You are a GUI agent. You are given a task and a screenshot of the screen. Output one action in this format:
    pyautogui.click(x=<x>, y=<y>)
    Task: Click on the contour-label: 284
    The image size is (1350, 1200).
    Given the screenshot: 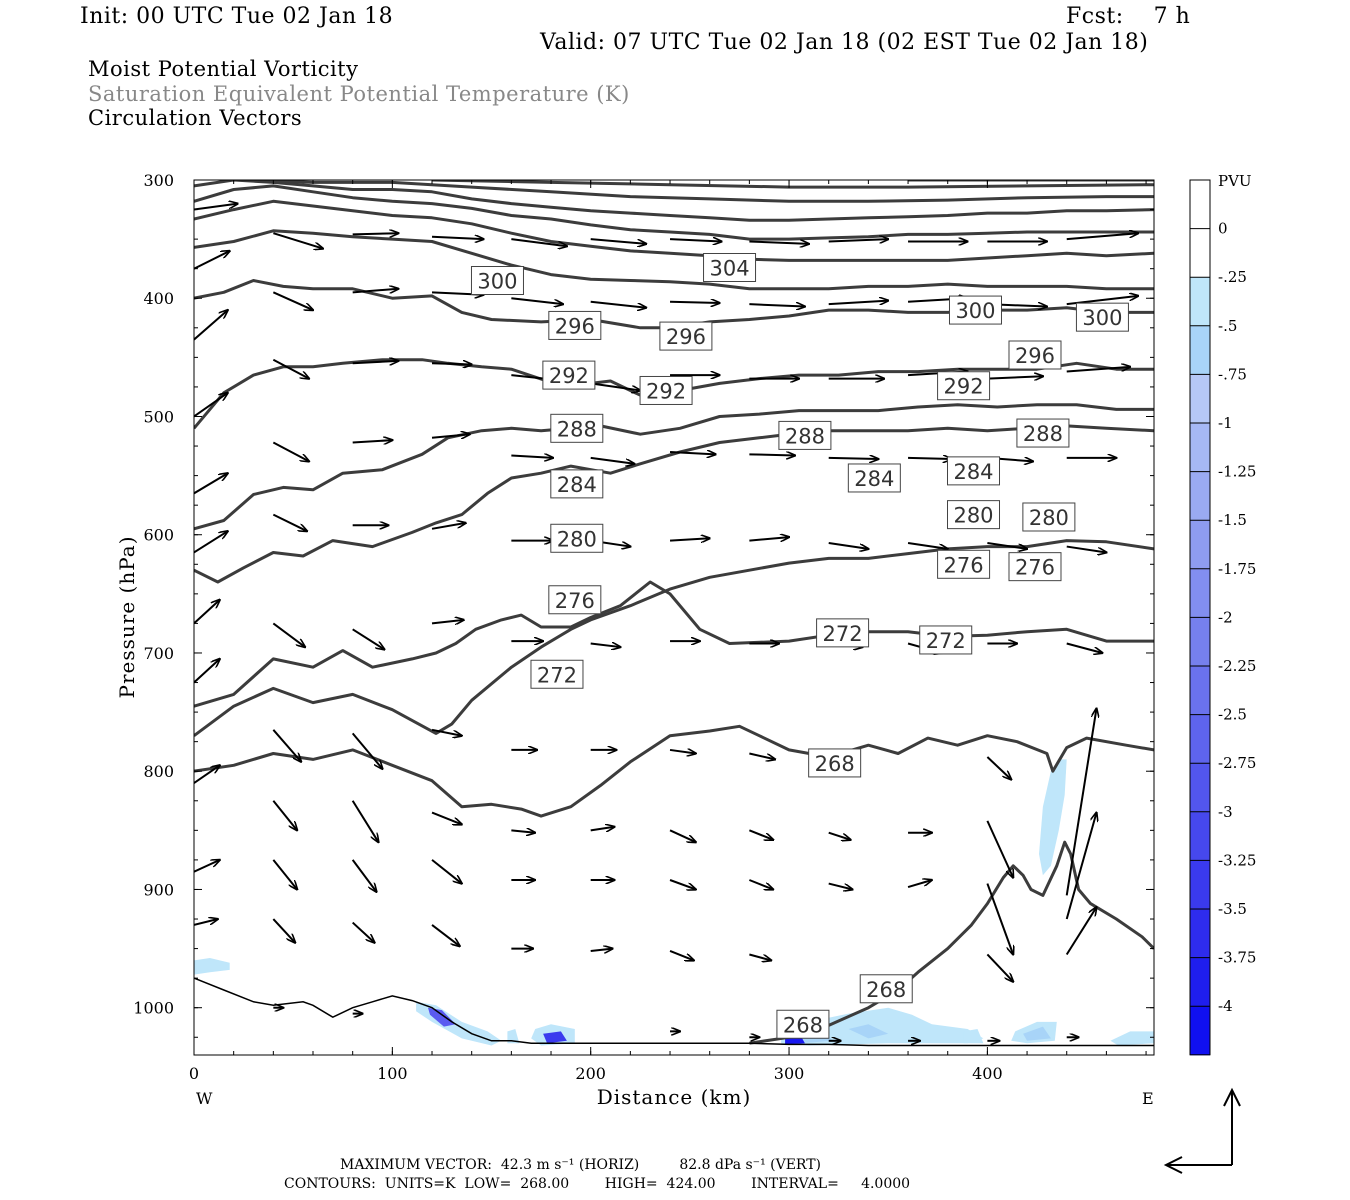 What is the action you would take?
    pyautogui.click(x=577, y=485)
    